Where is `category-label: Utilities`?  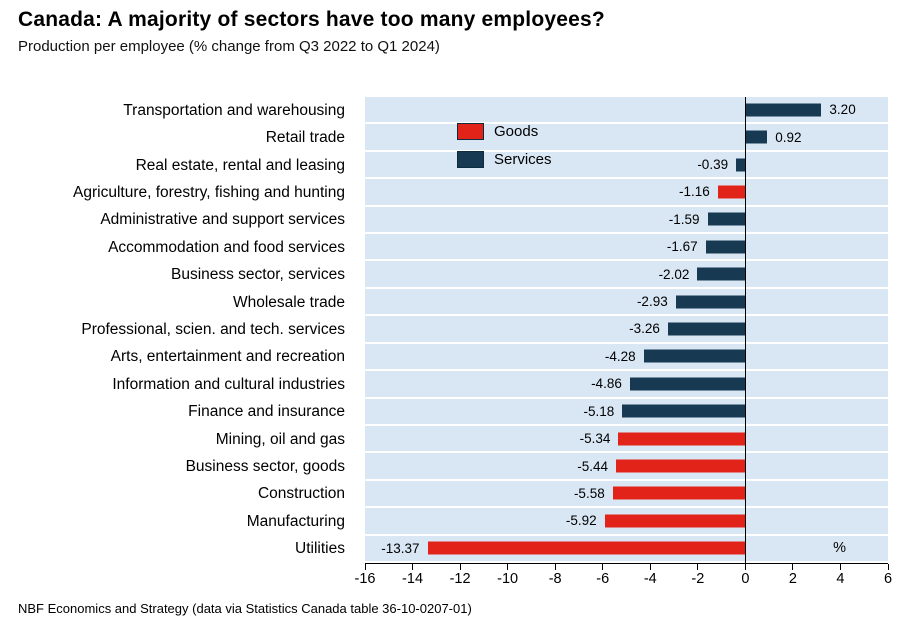 category-label: Utilities is located at coordinates (320, 549).